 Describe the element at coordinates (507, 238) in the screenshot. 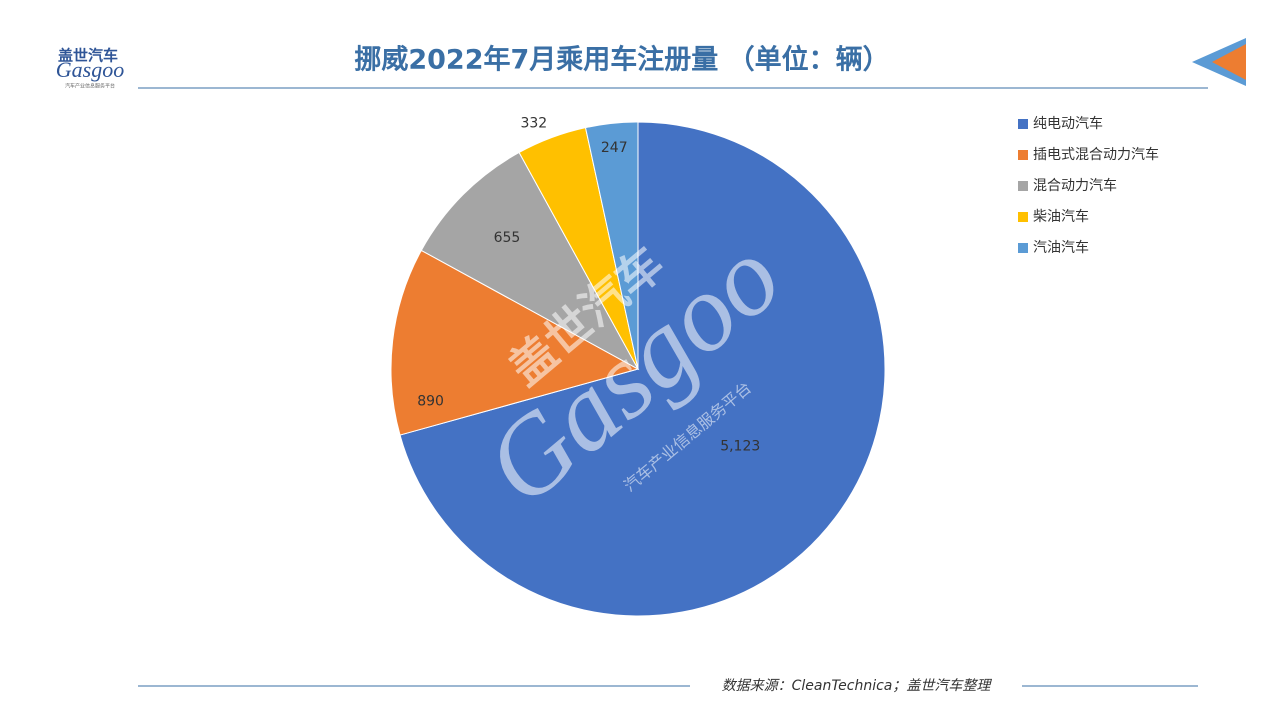

I see `data-label: 655` at that location.